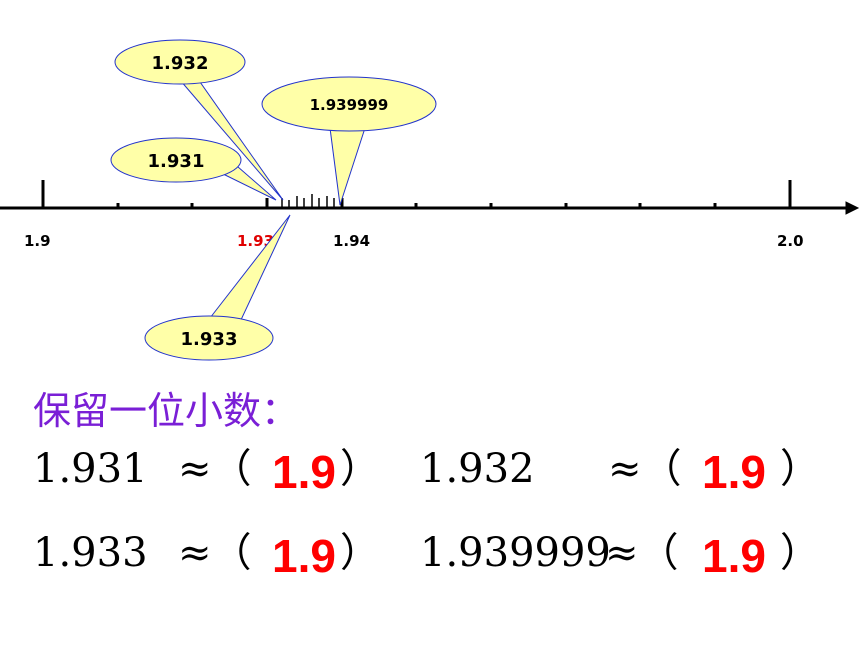 The height and width of the screenshot is (645, 860). I want to click on row: 1.933 ≈（ 1.9 ） 1.939999 ≈（ 1.9 ）, so click(426, 556).